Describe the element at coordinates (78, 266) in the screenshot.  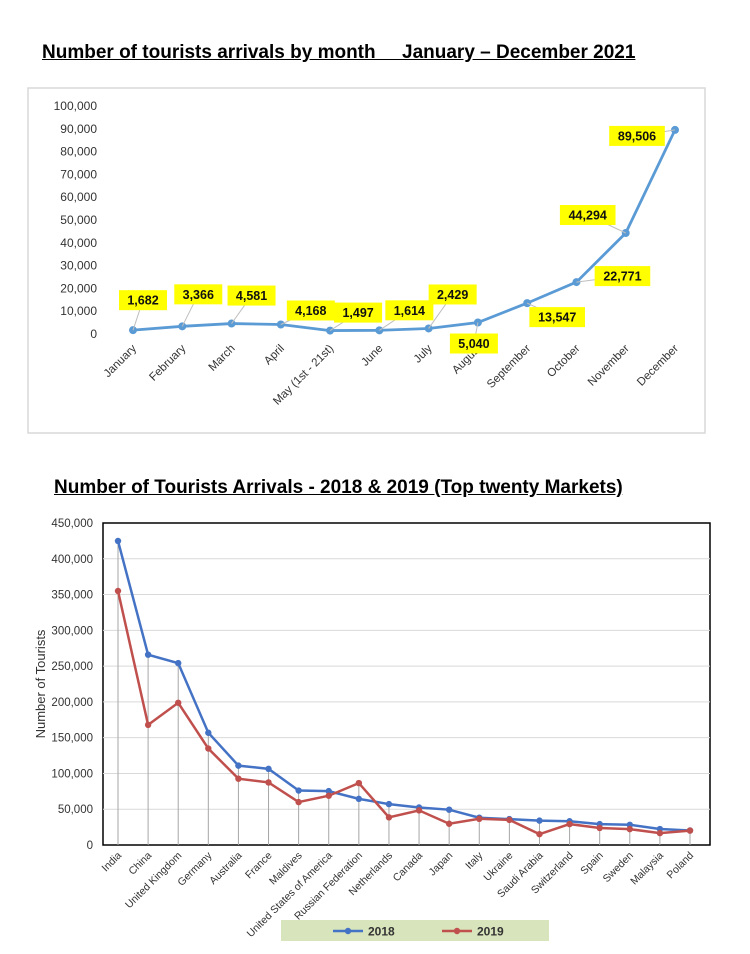
I see `y-tick-label: 30,000` at that location.